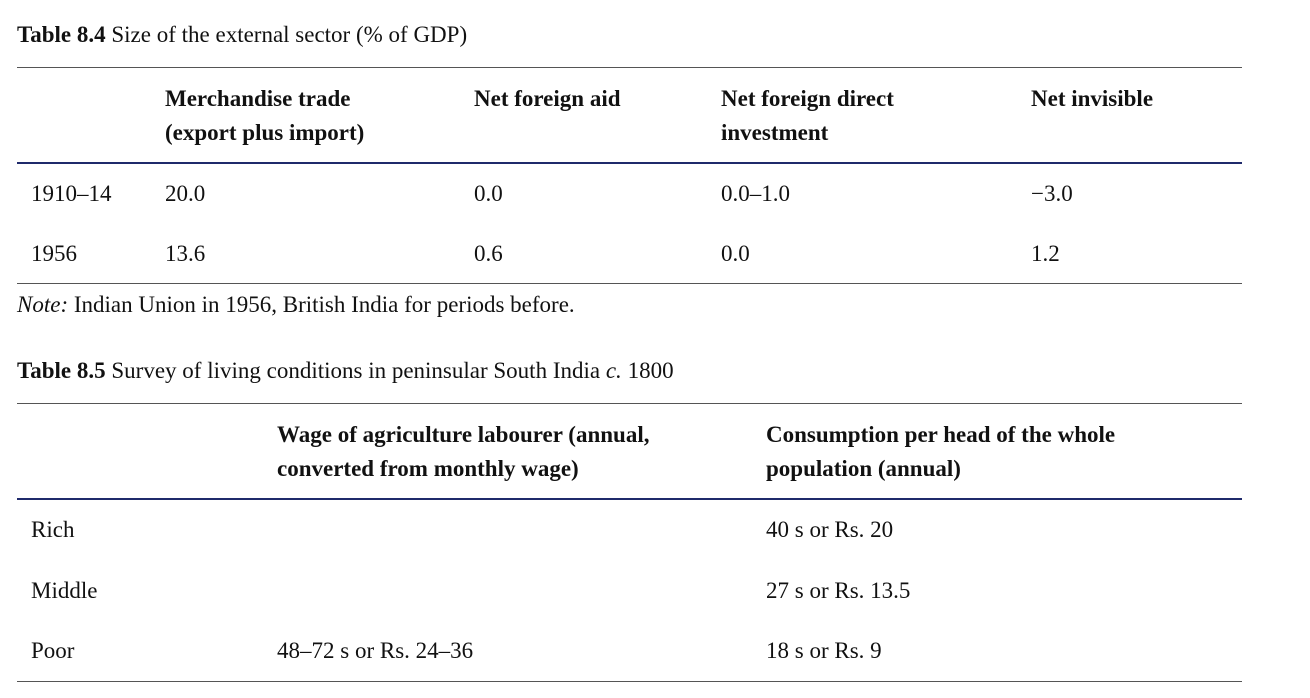 Image resolution: width=1310 pixels, height=698 pixels. I want to click on header-line: Merchandise trade, so click(258, 98).